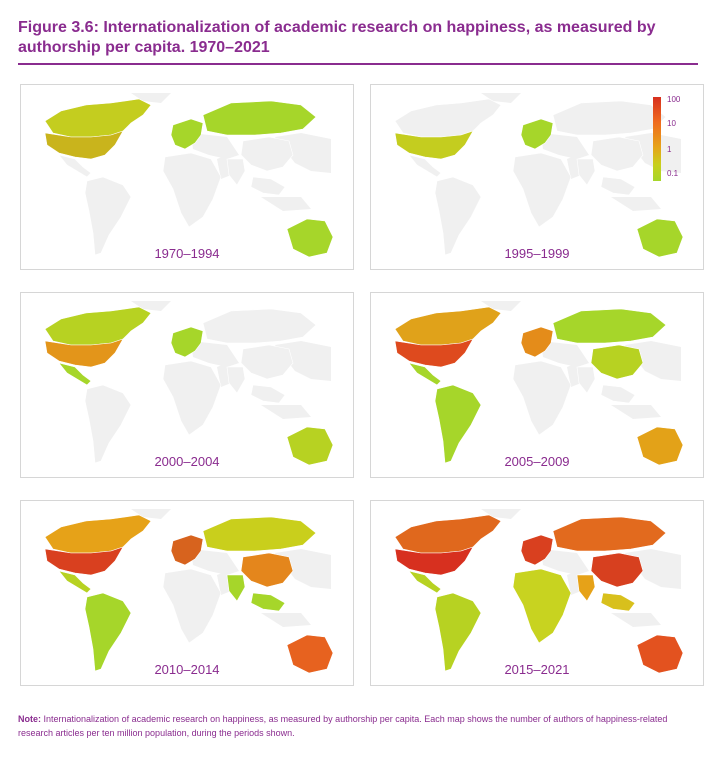  Describe the element at coordinates (187, 253) in the screenshot. I see `period-label: 1970–1994` at that location.